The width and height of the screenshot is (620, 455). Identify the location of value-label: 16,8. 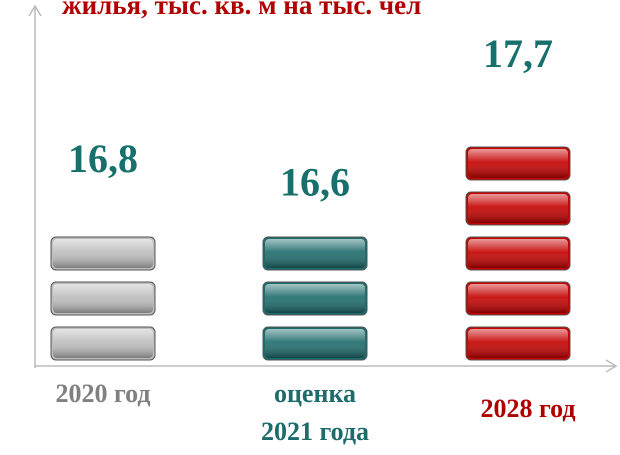
(103, 158).